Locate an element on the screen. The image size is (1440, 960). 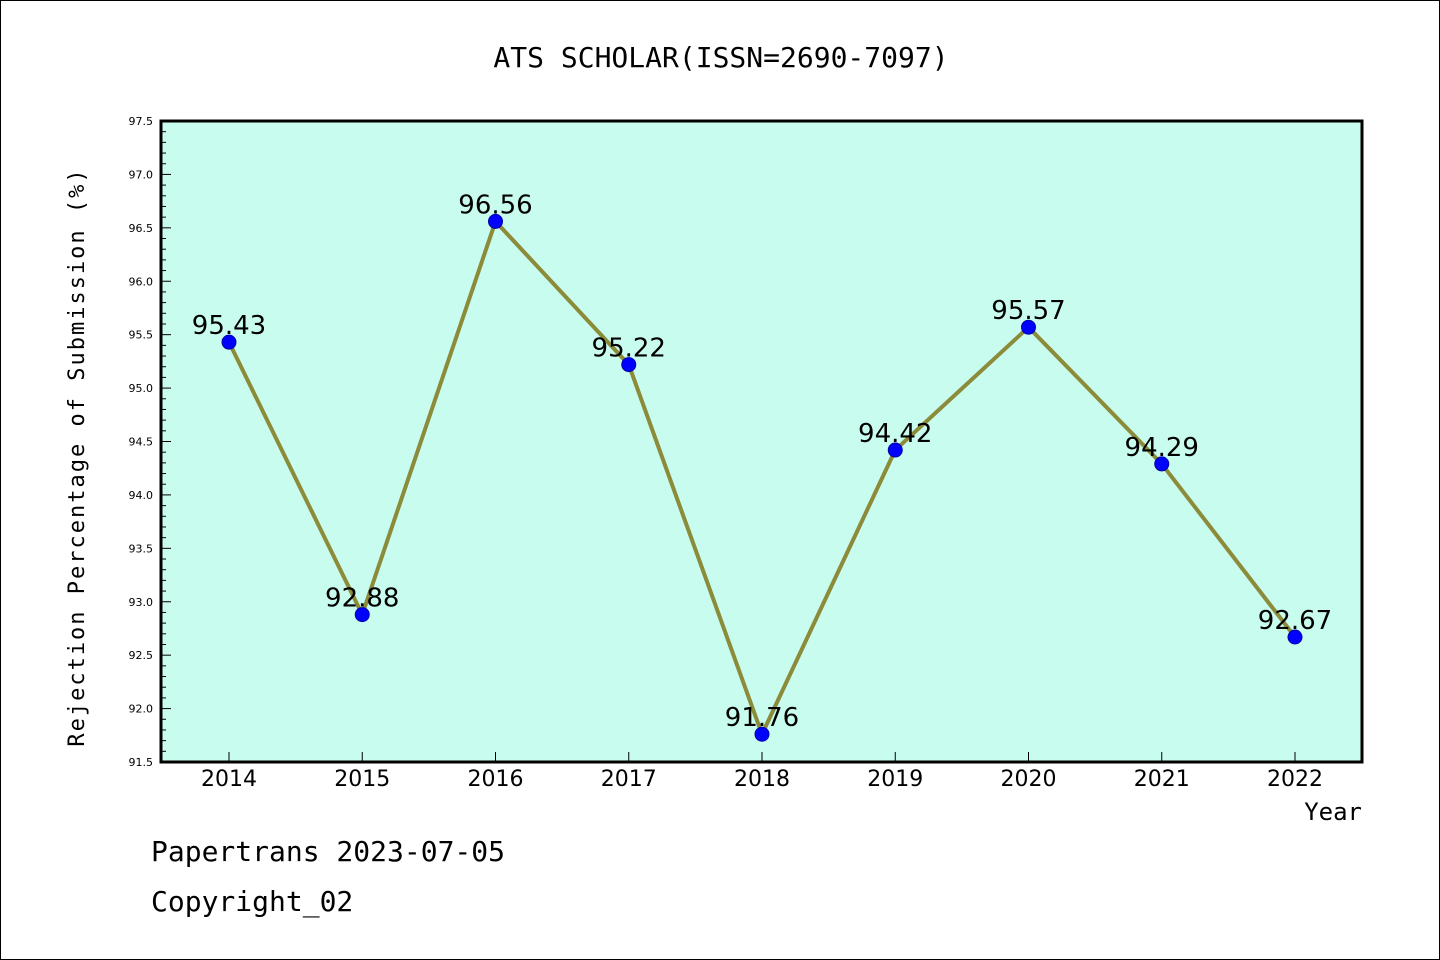
y-tick-label: 95.0 is located at coordinates (141, 388).